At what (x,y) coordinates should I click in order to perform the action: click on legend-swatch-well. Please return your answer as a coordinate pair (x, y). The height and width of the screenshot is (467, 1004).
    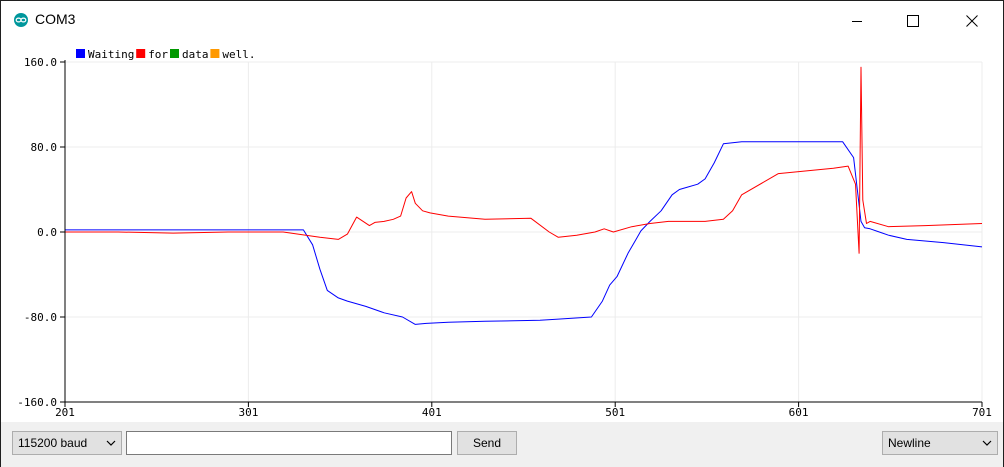
    Looking at the image, I should click on (215, 53).